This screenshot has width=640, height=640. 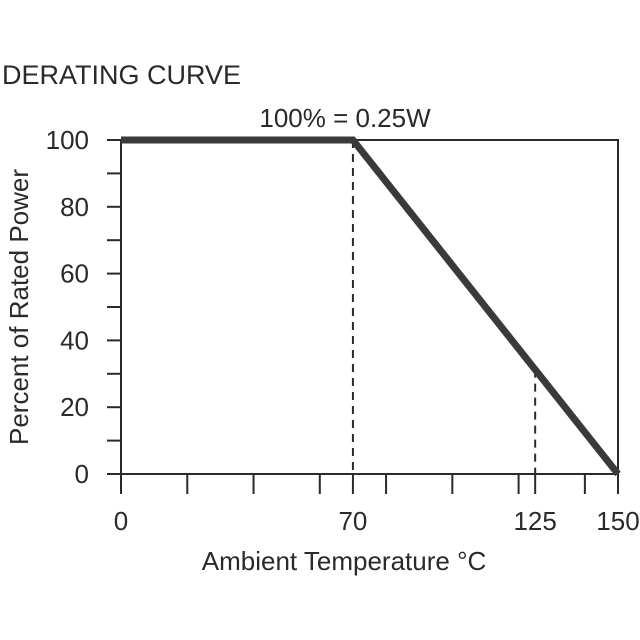 What do you see at coordinates (352, 521) in the screenshot?
I see `x-tick-label: 70` at bounding box center [352, 521].